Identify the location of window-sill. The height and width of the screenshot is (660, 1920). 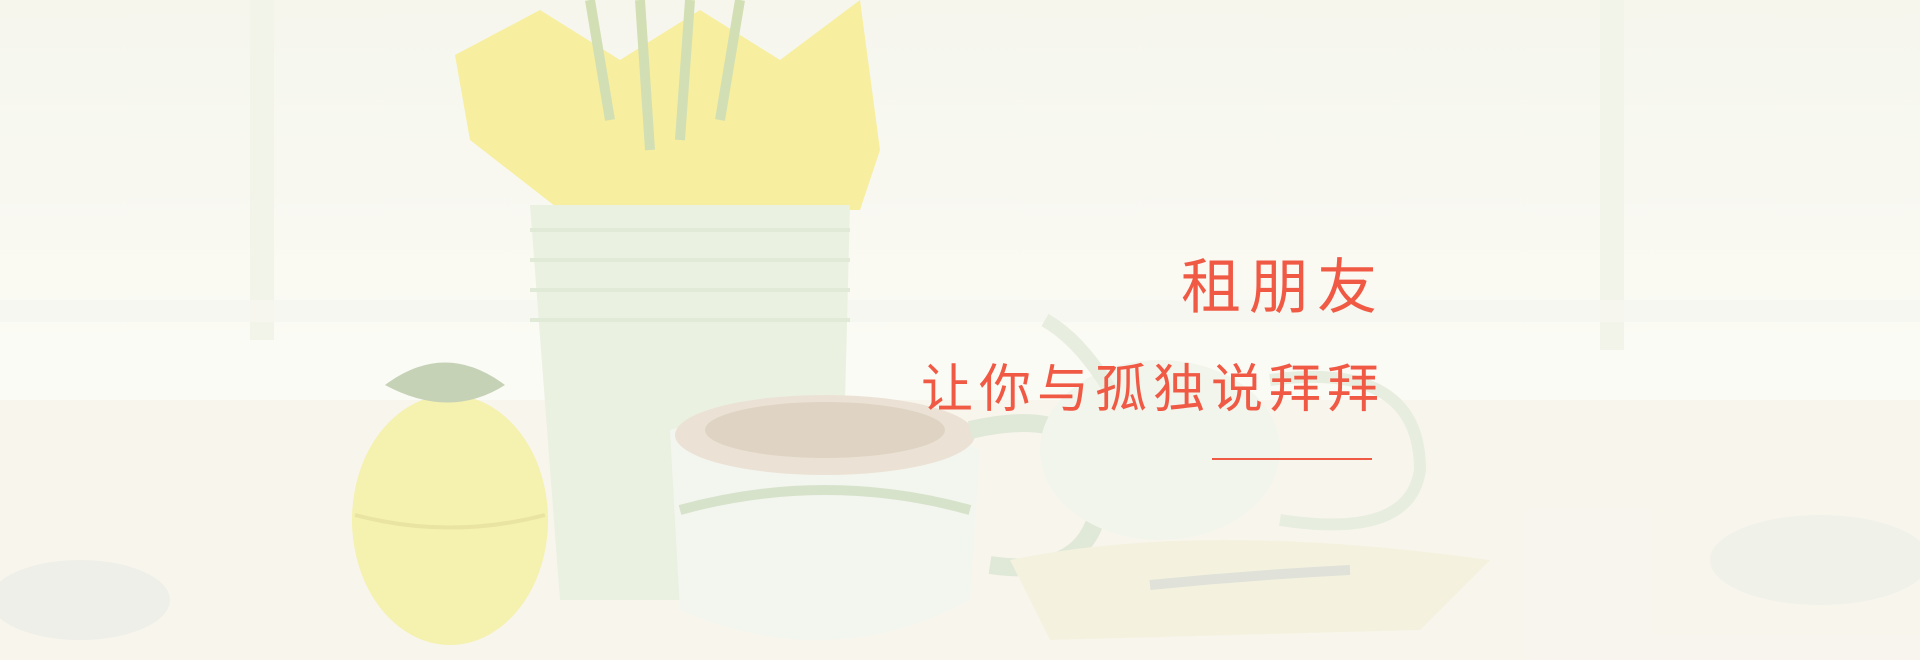
(960, 311).